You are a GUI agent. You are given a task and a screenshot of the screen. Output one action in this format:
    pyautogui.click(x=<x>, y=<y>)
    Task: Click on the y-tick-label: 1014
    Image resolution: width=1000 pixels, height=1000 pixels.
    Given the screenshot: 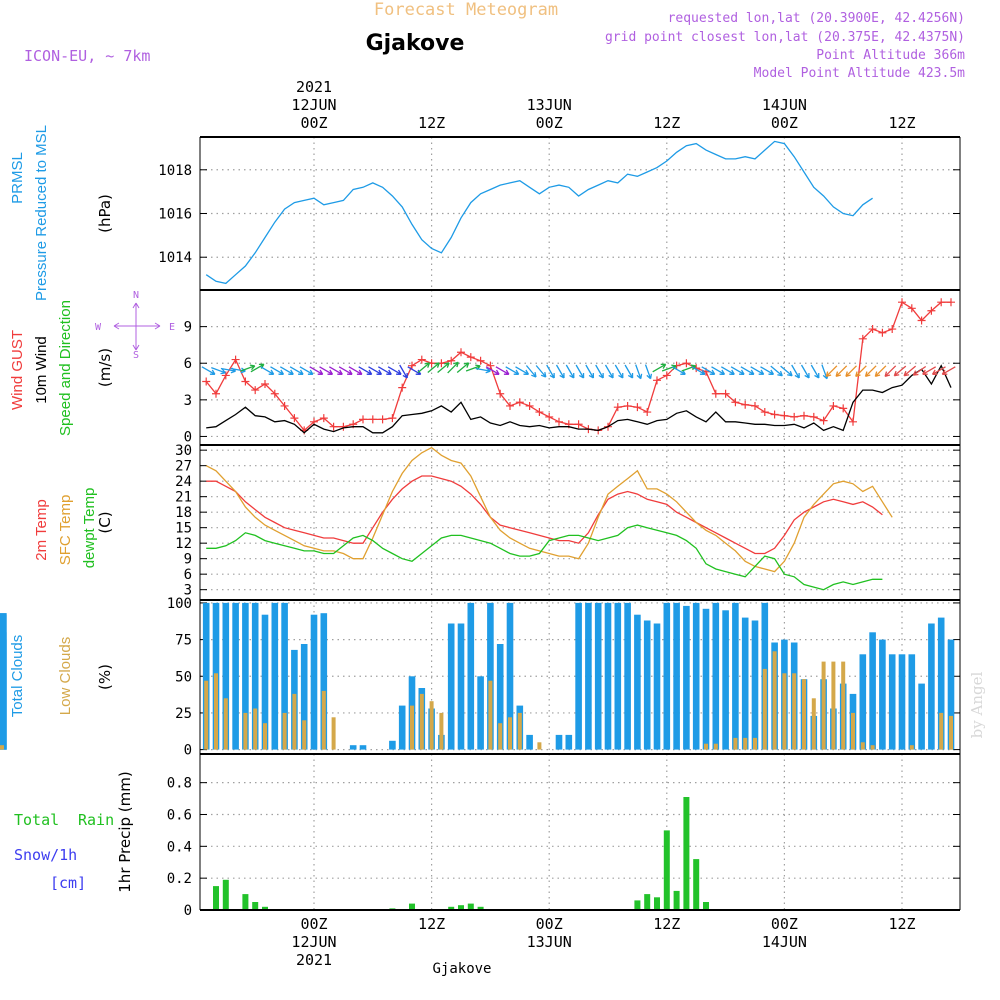 What is the action you would take?
    pyautogui.click(x=175, y=258)
    